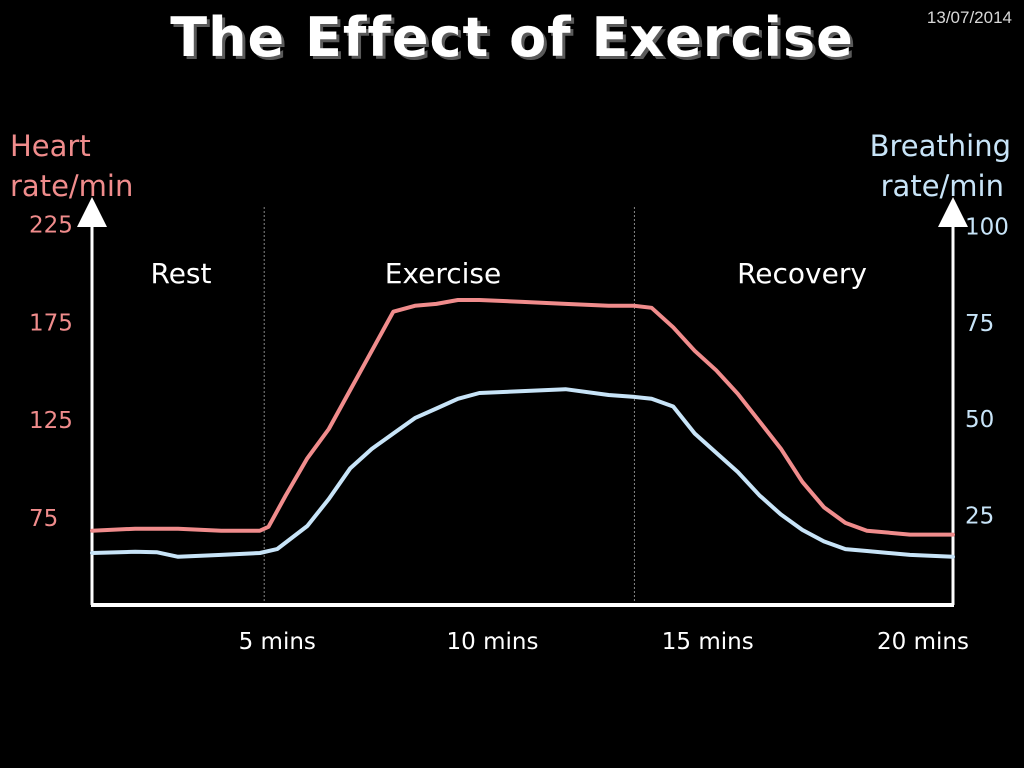 Image resolution: width=1024 pixels, height=768 pixels. Describe the element at coordinates (708, 642) in the screenshot. I see `x-tick-label: 15 mins` at that location.